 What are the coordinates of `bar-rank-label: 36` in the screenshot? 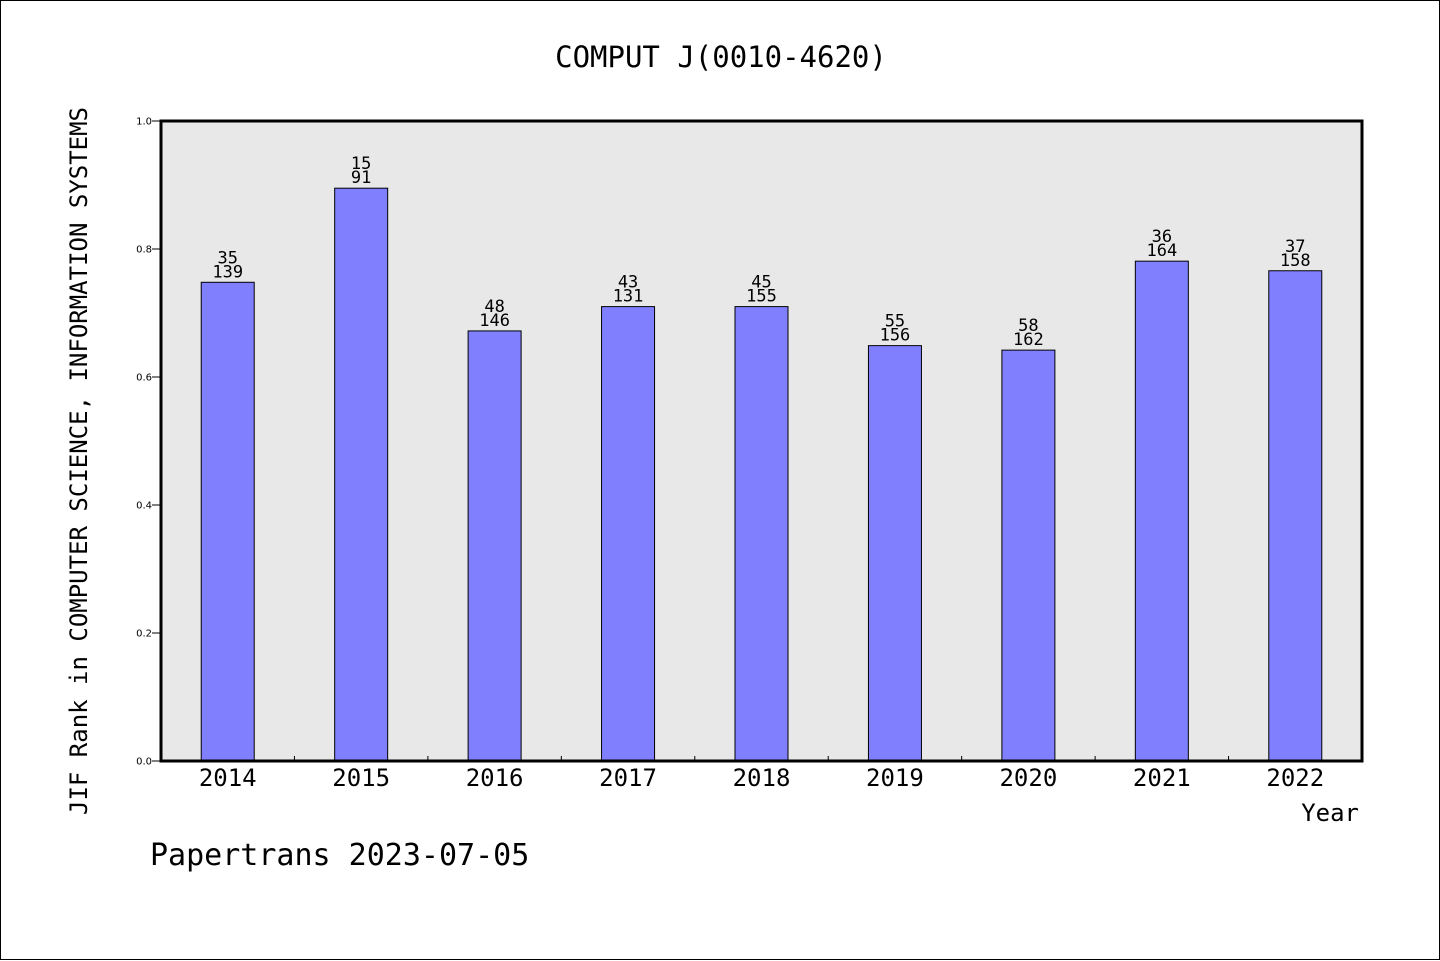 It's located at (1162, 237).